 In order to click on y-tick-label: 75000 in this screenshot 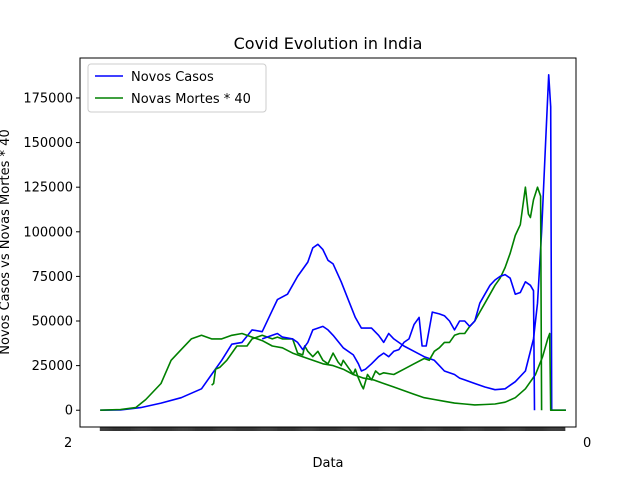, I will do `click(52, 277)`.